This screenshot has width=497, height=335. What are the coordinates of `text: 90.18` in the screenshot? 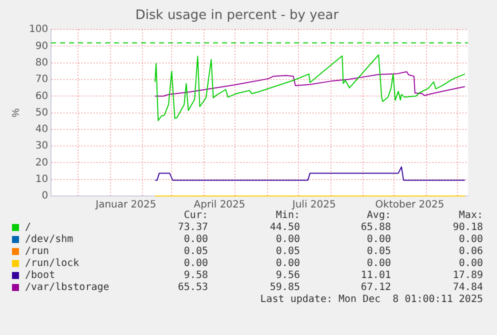 It's located at (467, 228).